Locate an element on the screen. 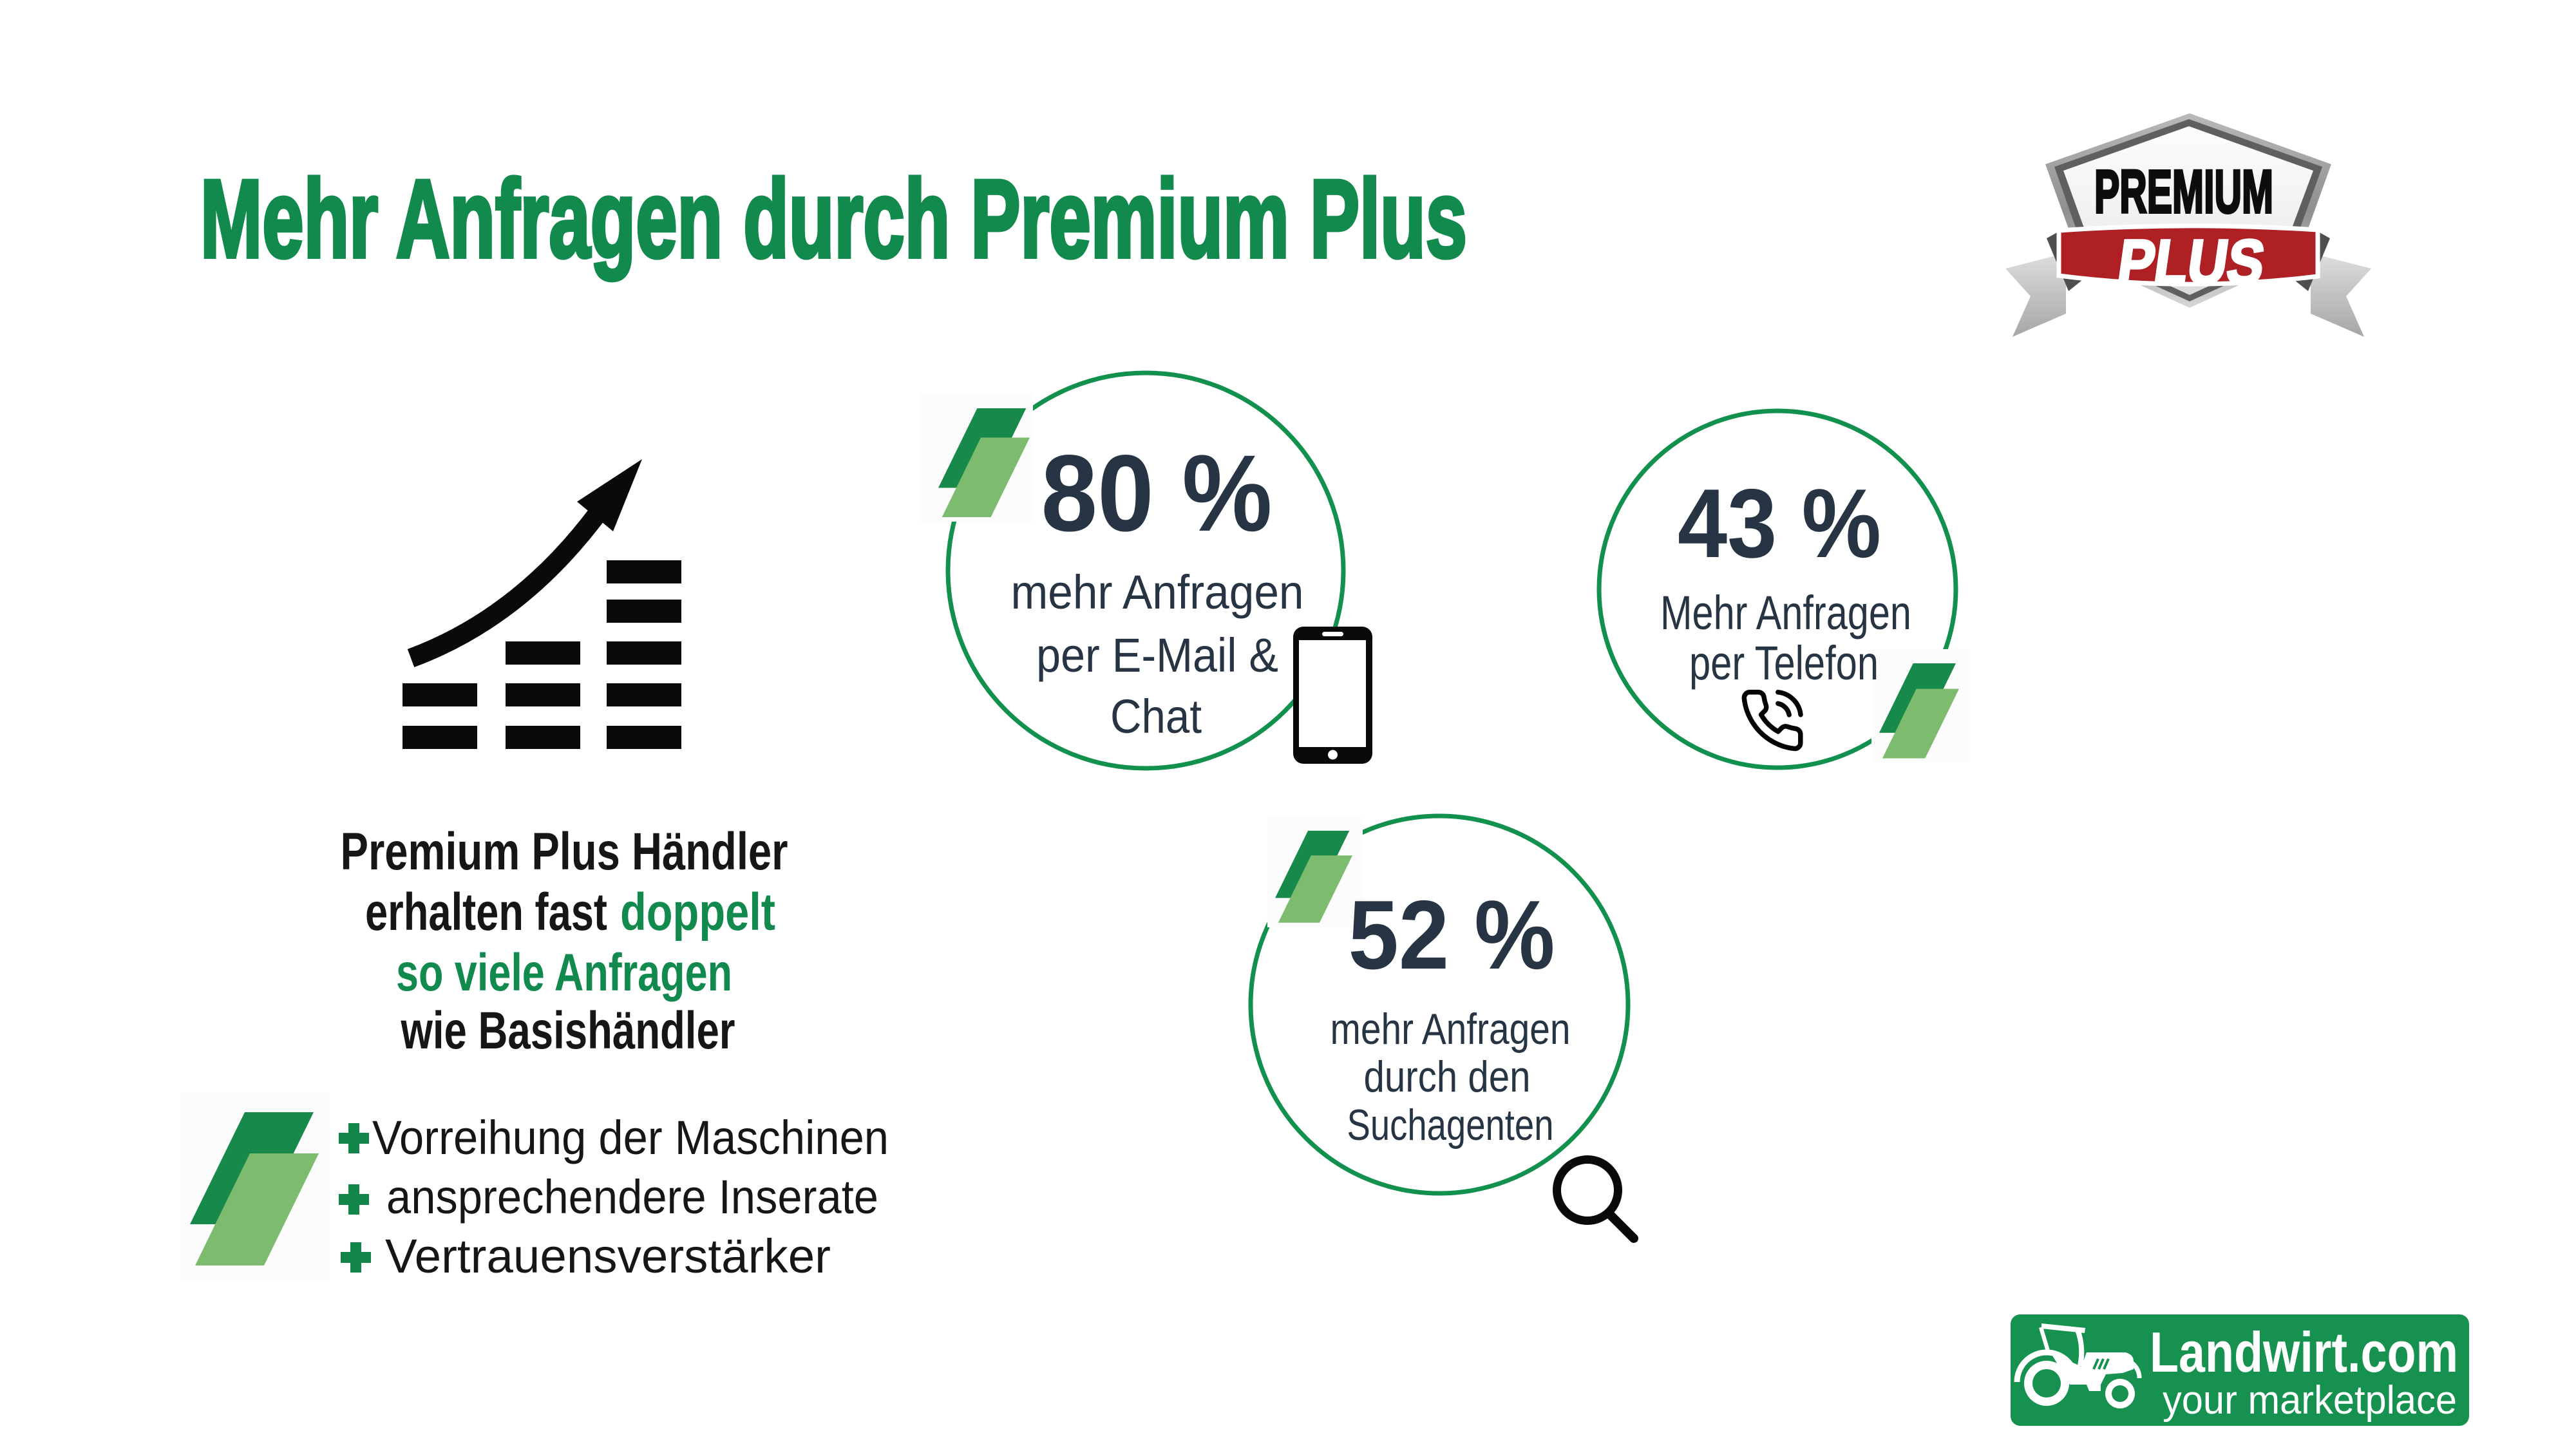  svg-text: per E-Mail & is located at coordinates (1157, 655).